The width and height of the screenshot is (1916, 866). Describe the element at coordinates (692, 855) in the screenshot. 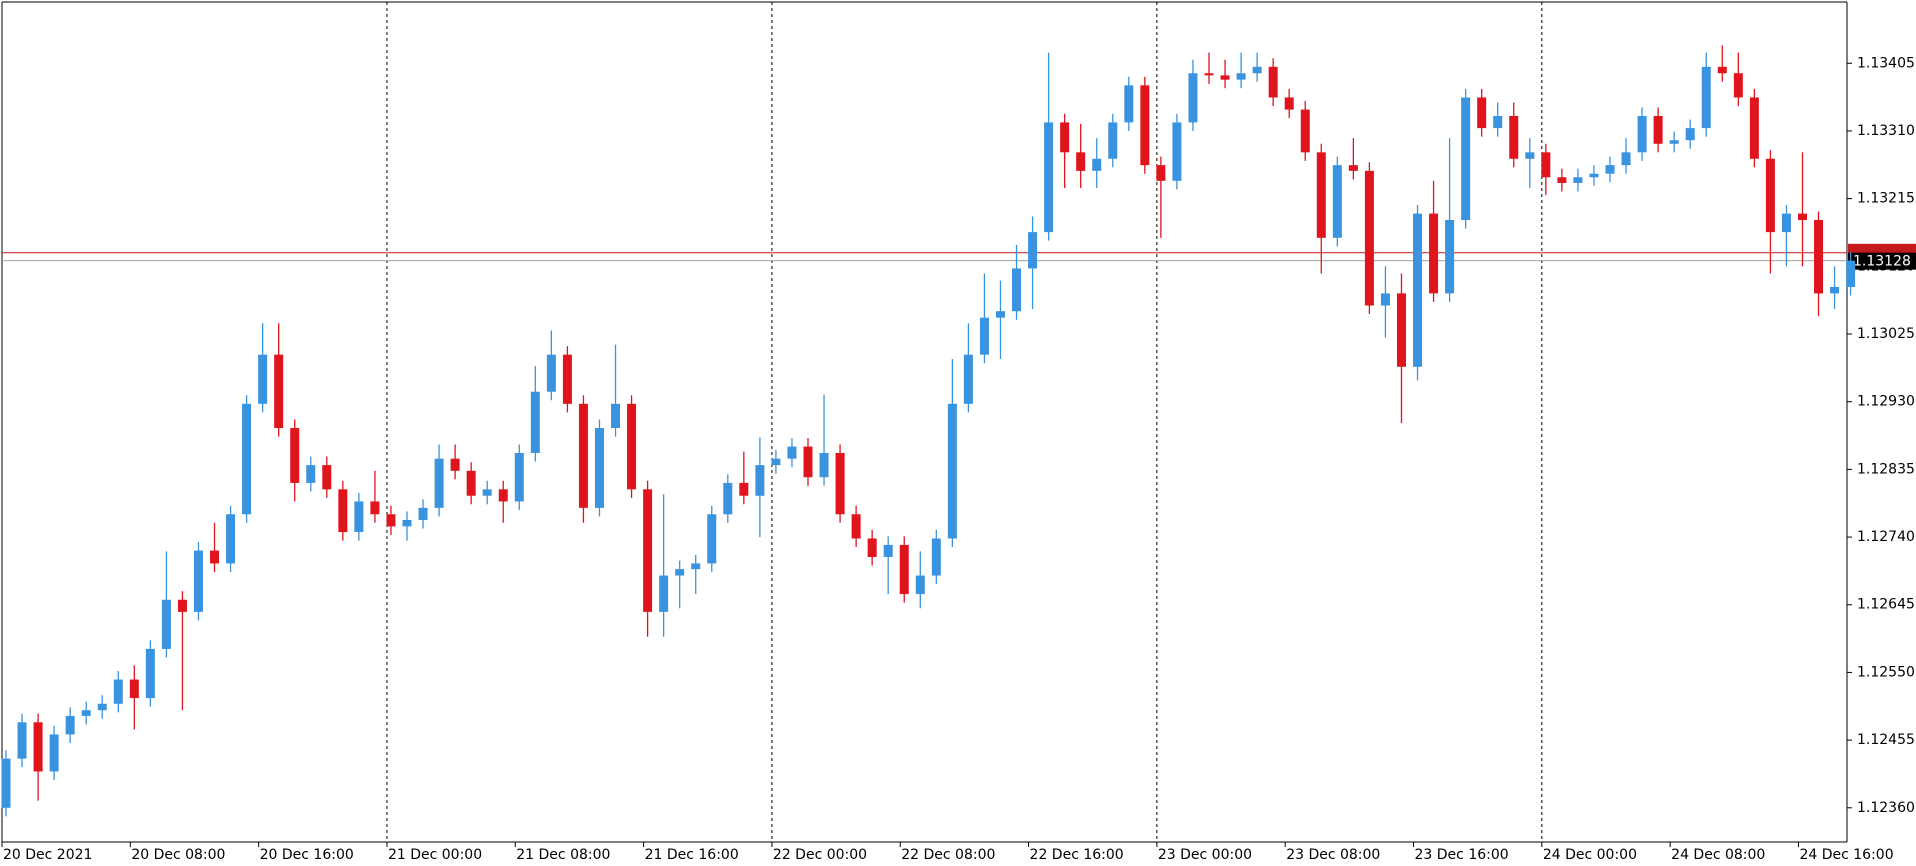

I see `x-tick-label: 21 Dec 16:00` at that location.